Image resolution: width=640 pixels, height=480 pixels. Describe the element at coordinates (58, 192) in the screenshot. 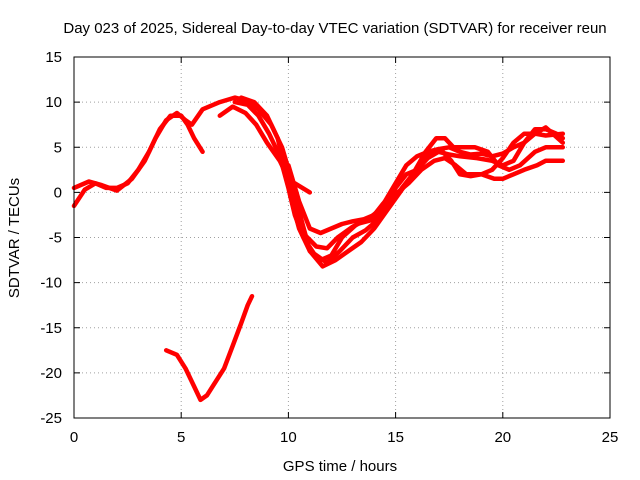

I see `y-tick-label: 0` at that location.